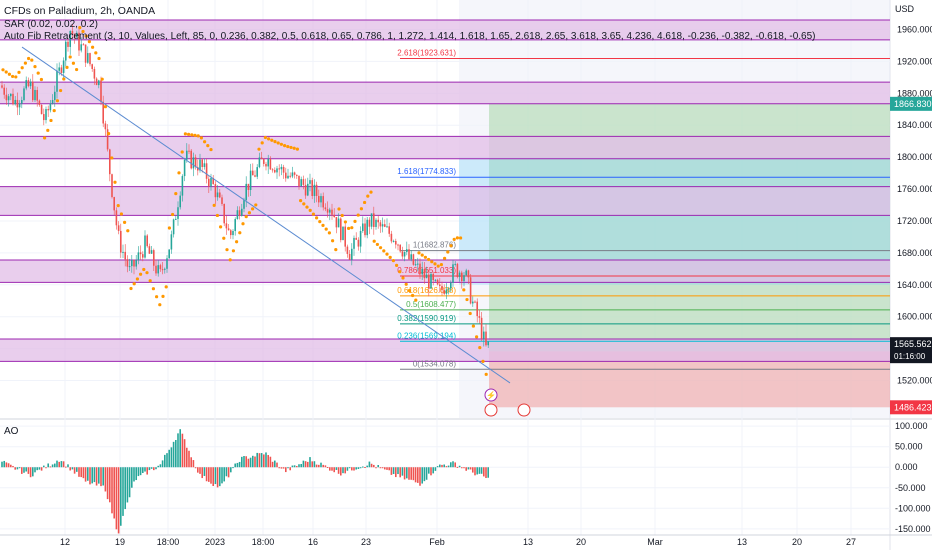 The image size is (932, 550). I want to click on price-tick-label: 1760.000, so click(914, 189).